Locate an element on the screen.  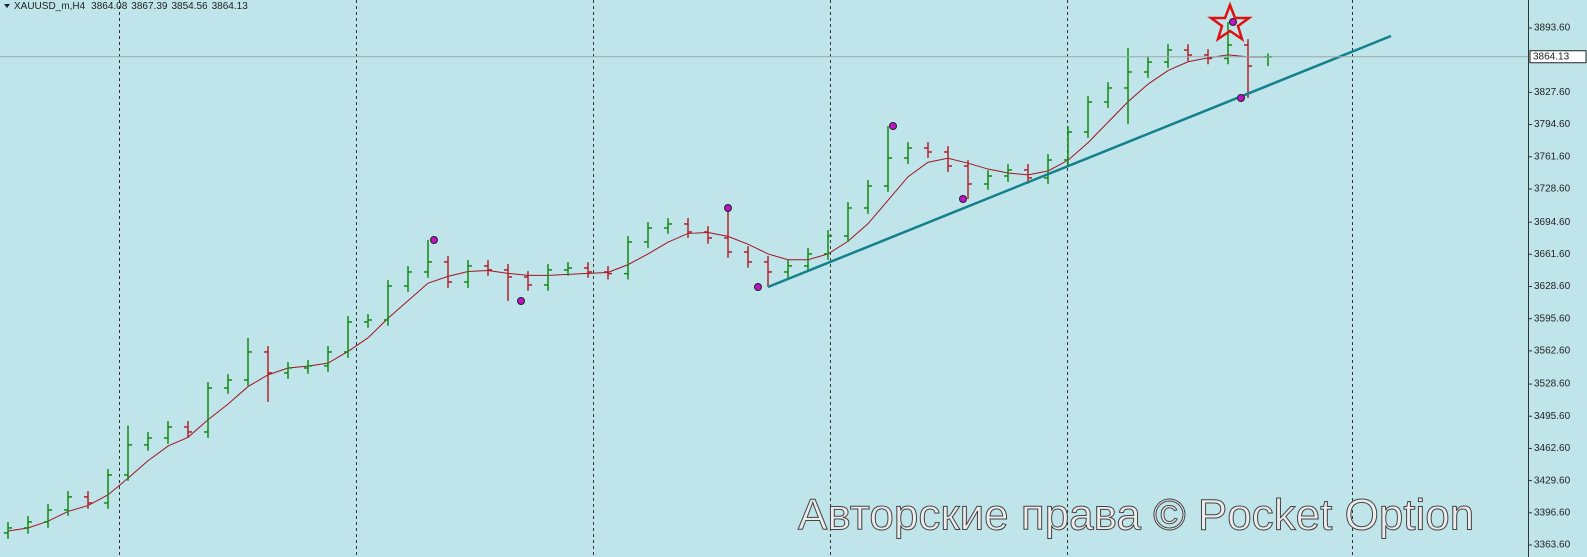
y-tick-label: 3363.60 is located at coordinates (1552, 545).